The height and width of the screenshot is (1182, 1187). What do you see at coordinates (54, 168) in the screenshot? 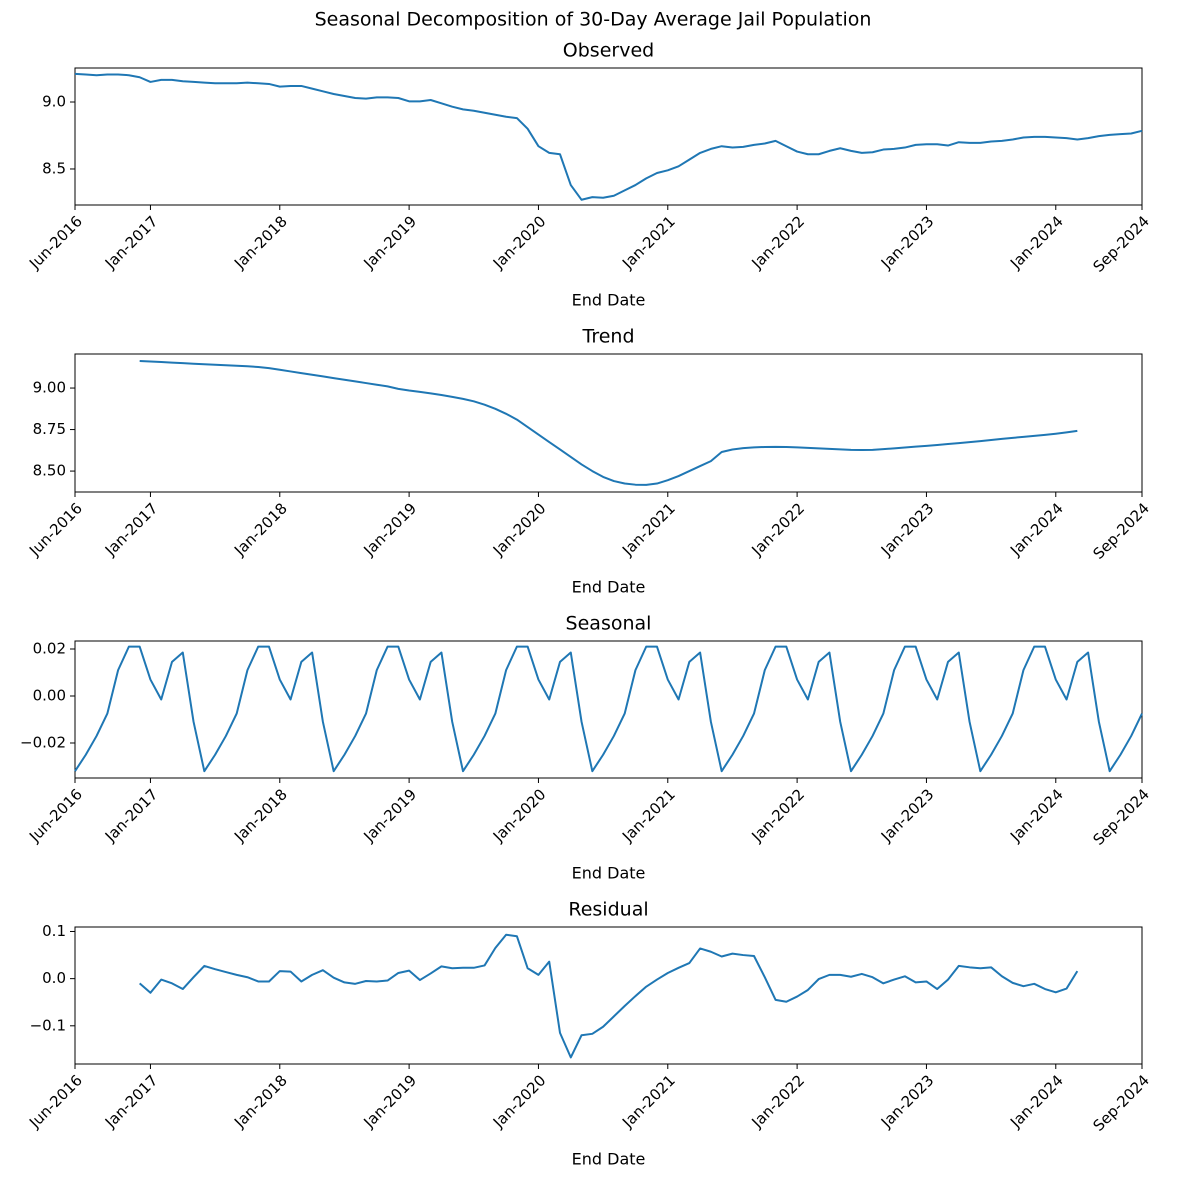
I see `y-tick-label: 8.5` at bounding box center [54, 168].